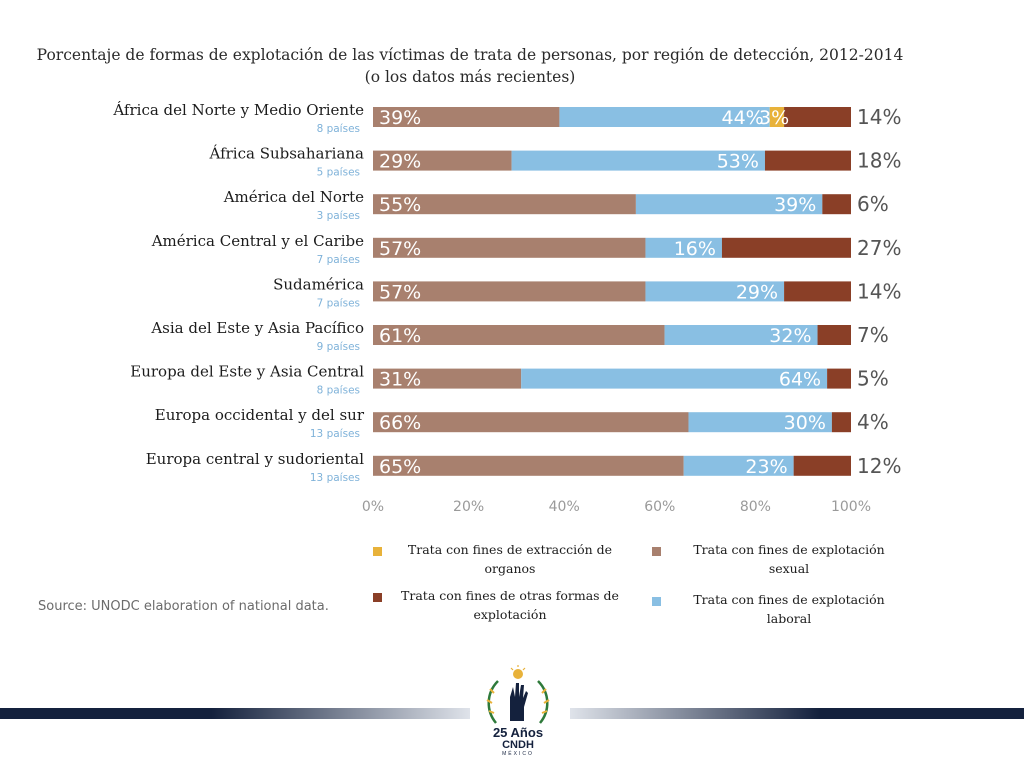  What do you see at coordinates (257, 328) in the screenshot?
I see `category-label: Asia del Este y Asia Pacífico` at bounding box center [257, 328].